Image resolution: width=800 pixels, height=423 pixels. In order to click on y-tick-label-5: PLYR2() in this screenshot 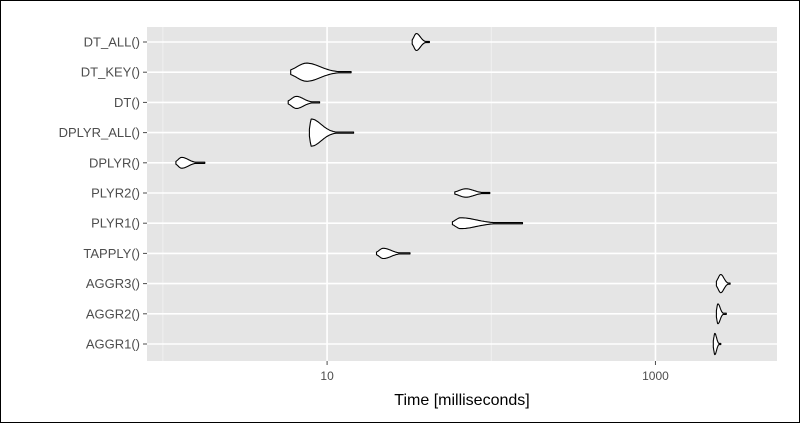, I will do `click(115, 193)`.